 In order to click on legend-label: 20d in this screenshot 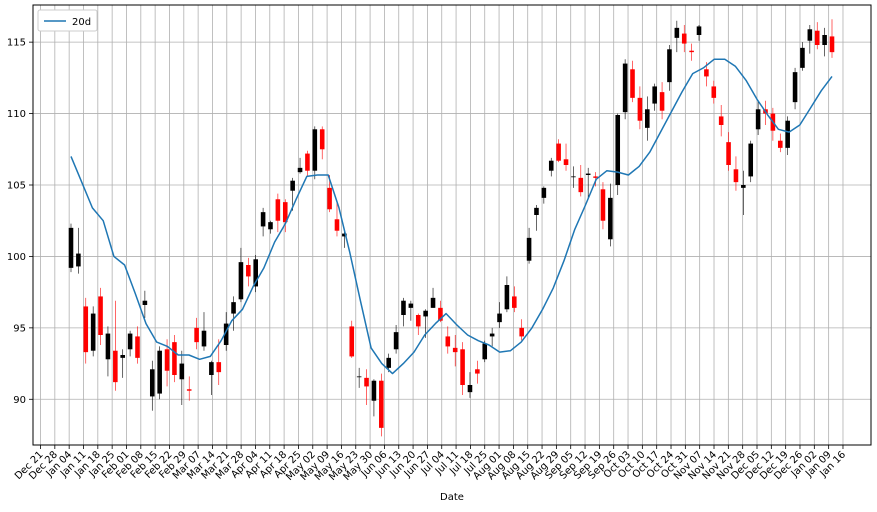, I will do `click(81, 22)`.